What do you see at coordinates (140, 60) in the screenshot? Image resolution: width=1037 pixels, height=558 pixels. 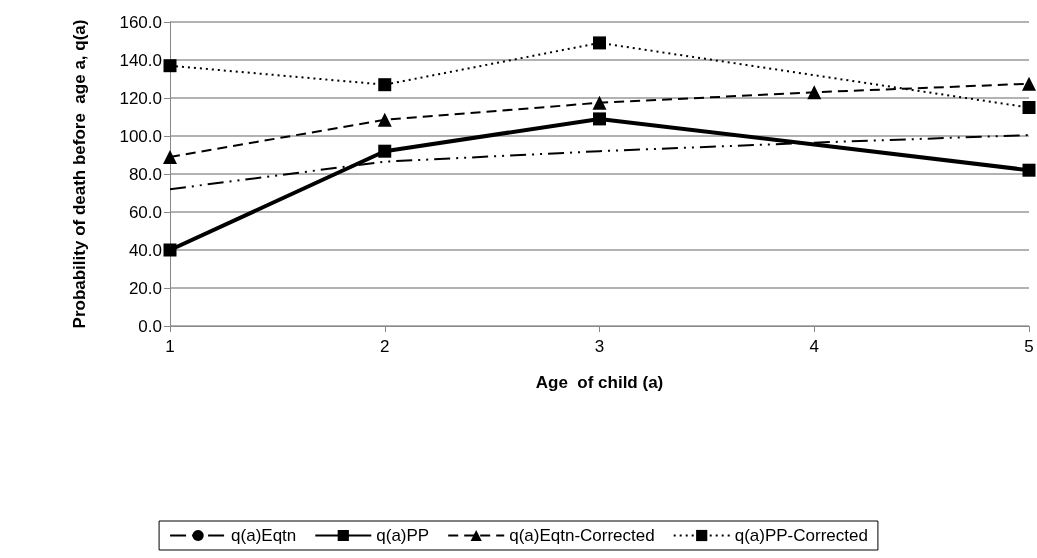 I see `y-tick-label: 140.0` at bounding box center [140, 60].